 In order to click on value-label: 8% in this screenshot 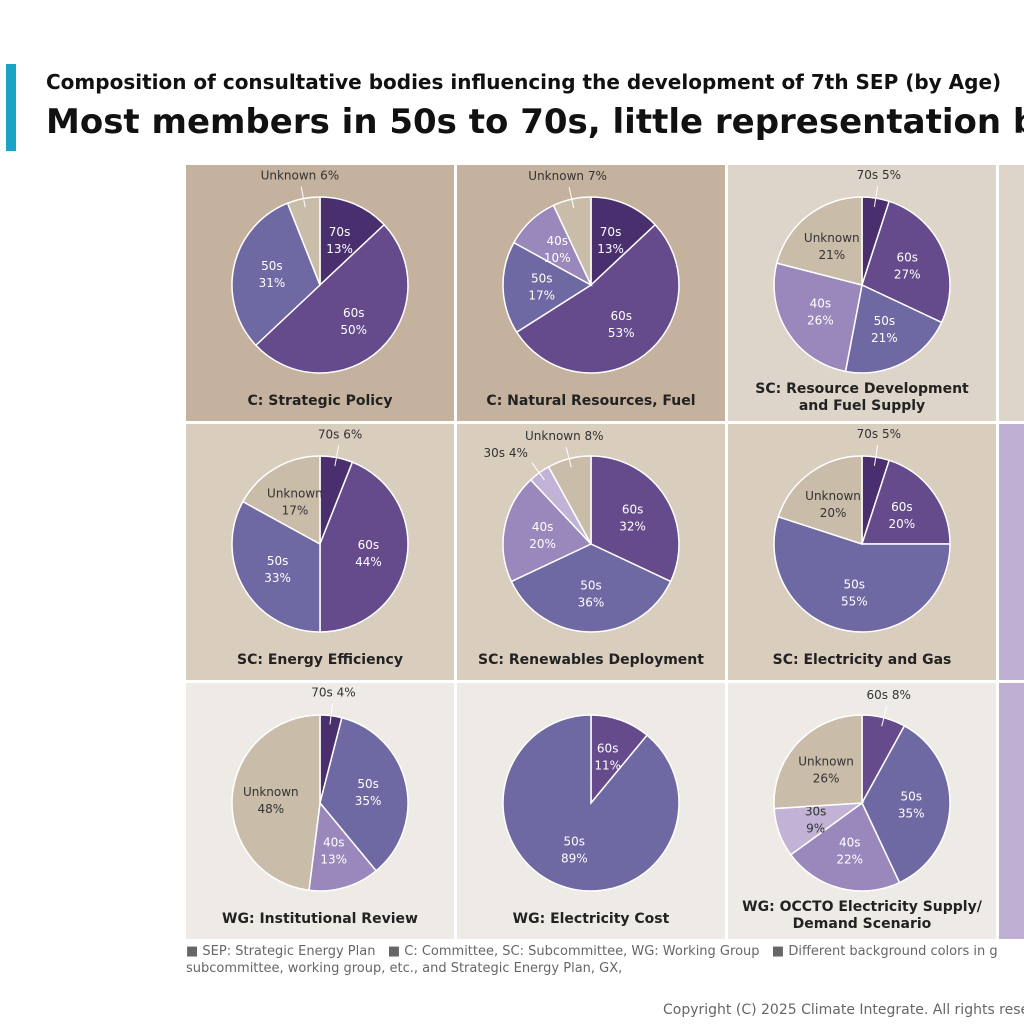, I will do `click(594, 436)`.